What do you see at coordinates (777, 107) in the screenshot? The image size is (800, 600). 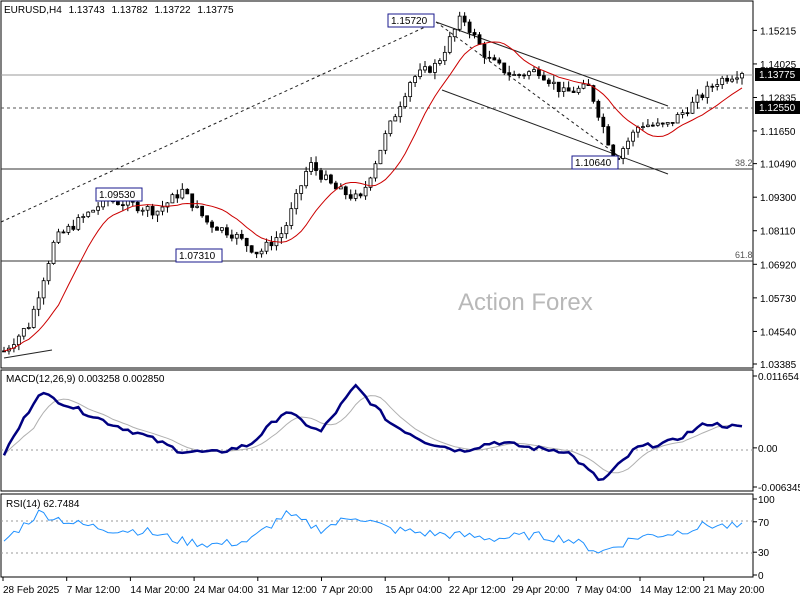 I see `level-price-tag: 1.12550` at bounding box center [777, 107].